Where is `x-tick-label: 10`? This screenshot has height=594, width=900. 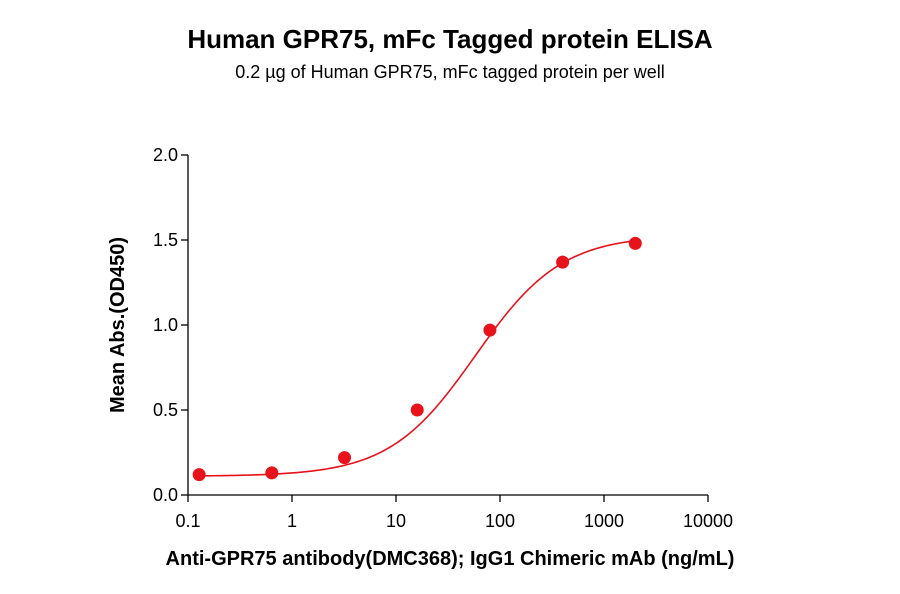 x-tick-label: 10 is located at coordinates (396, 521).